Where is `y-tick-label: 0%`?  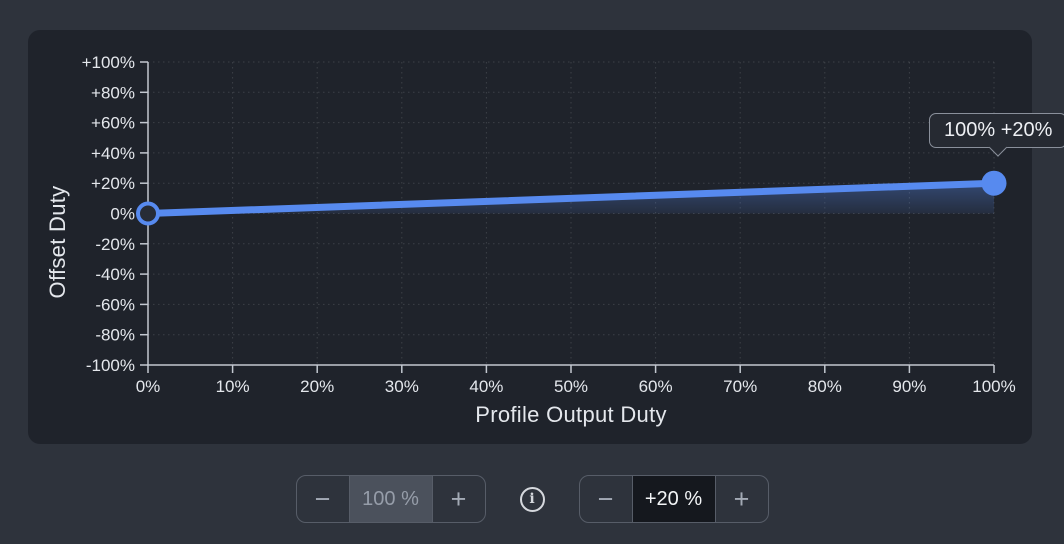 y-tick-label: 0% is located at coordinates (122, 214).